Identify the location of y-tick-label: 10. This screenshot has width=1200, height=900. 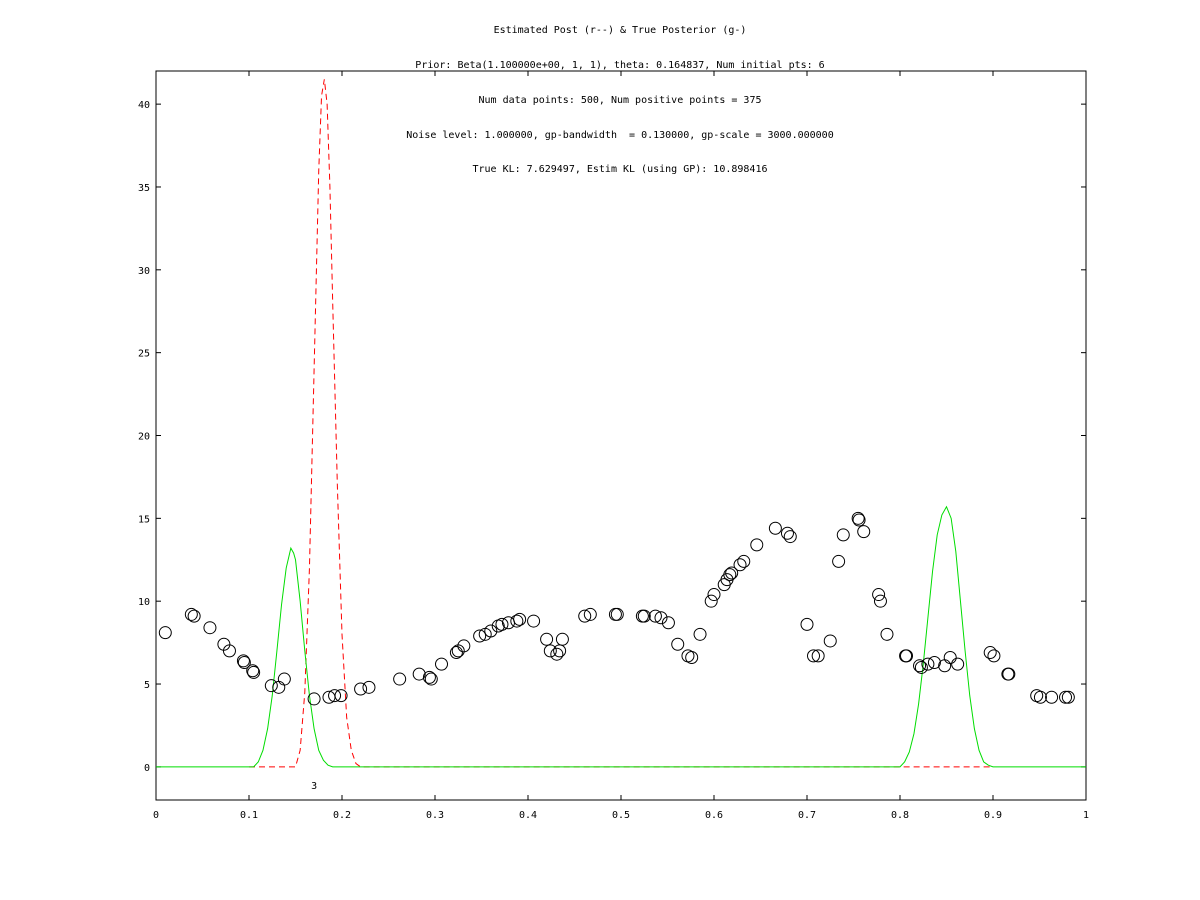
(144, 602).